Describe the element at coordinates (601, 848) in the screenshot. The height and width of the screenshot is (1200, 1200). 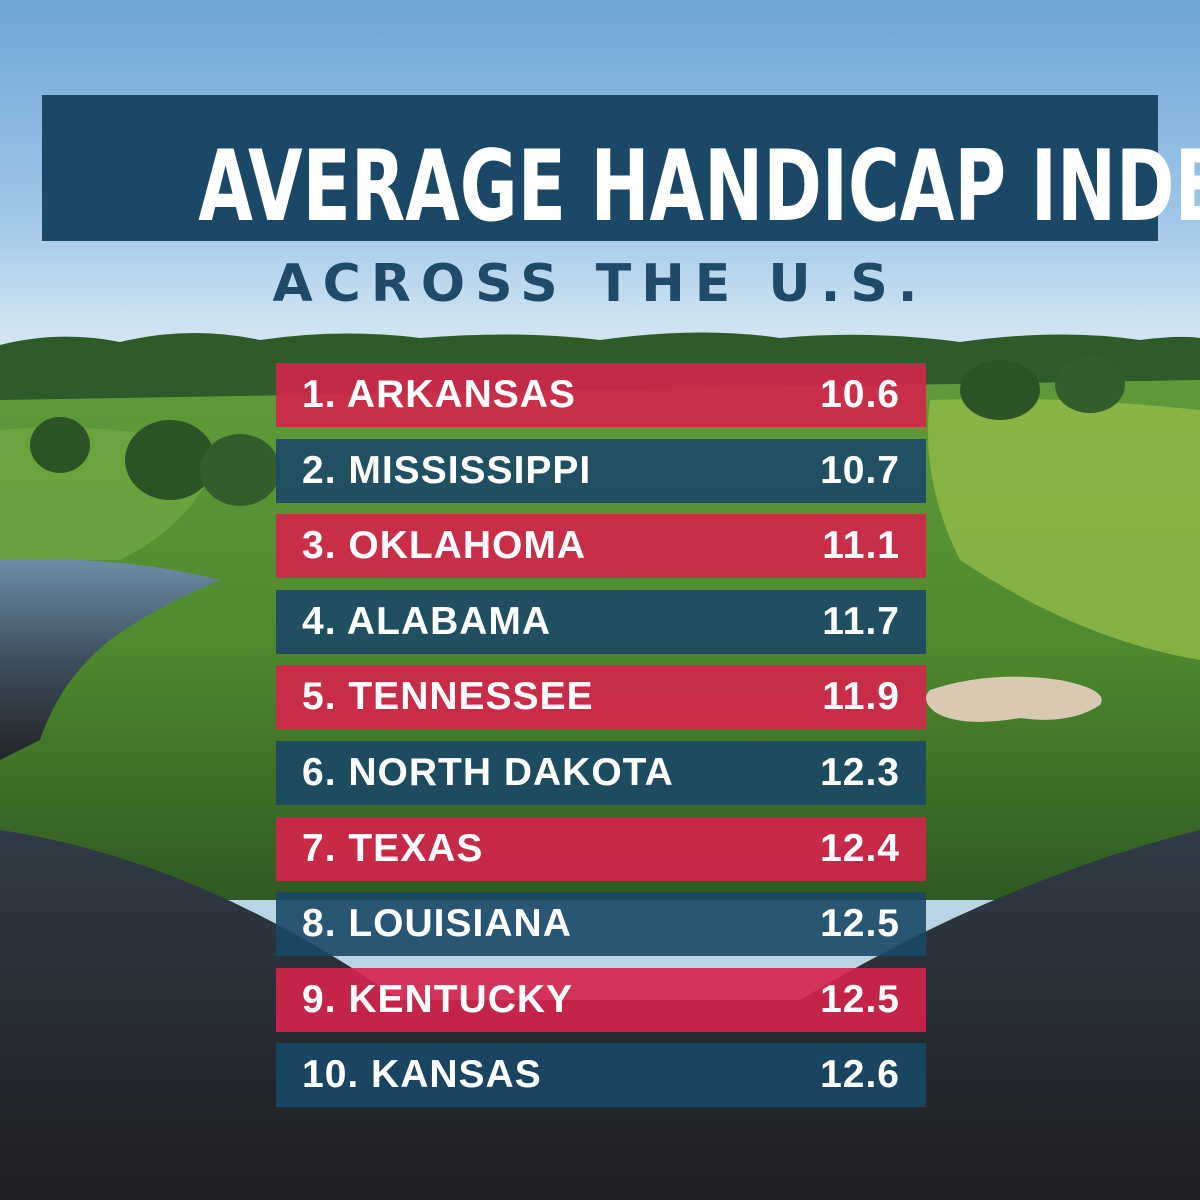
I see `ranking-row: 7. TEXAS 12.4` at that location.